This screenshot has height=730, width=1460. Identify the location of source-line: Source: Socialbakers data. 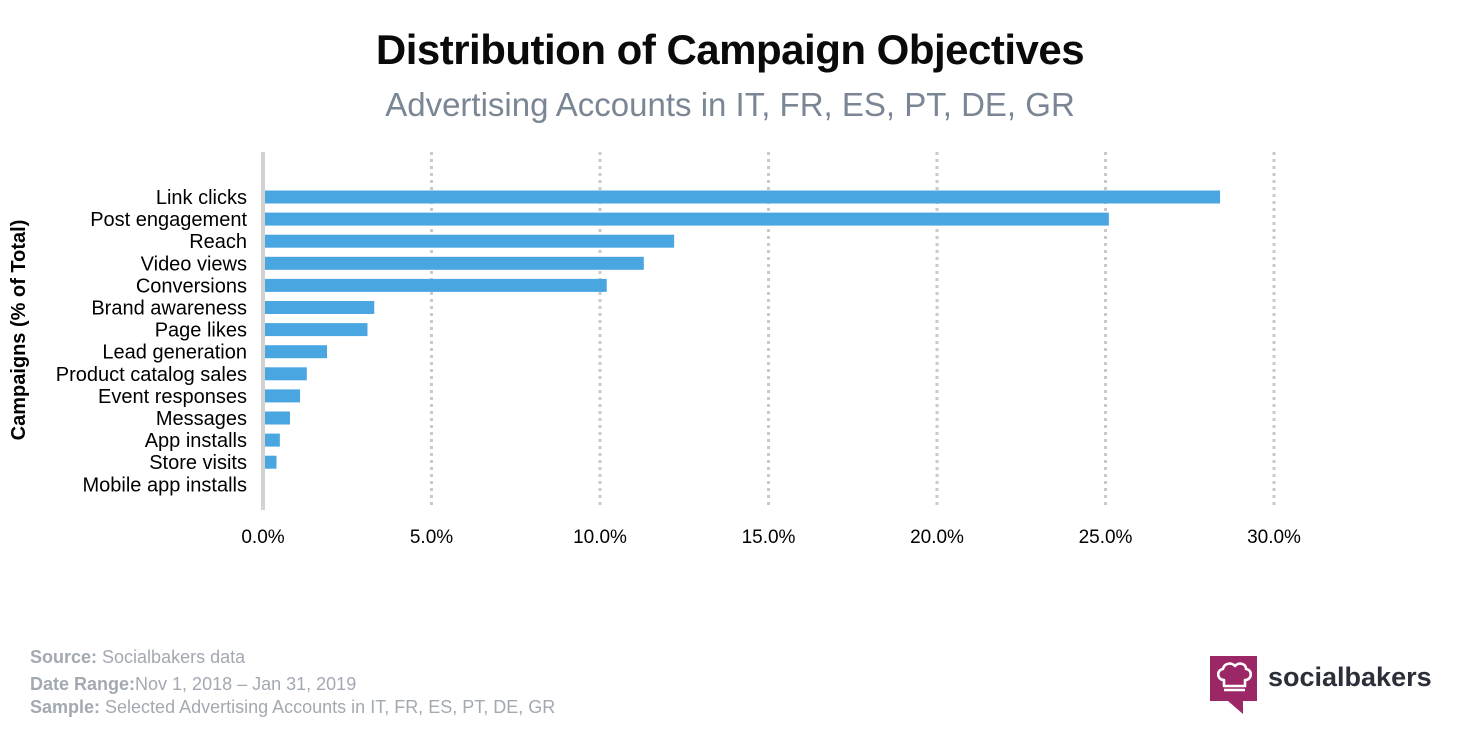
(137, 657).